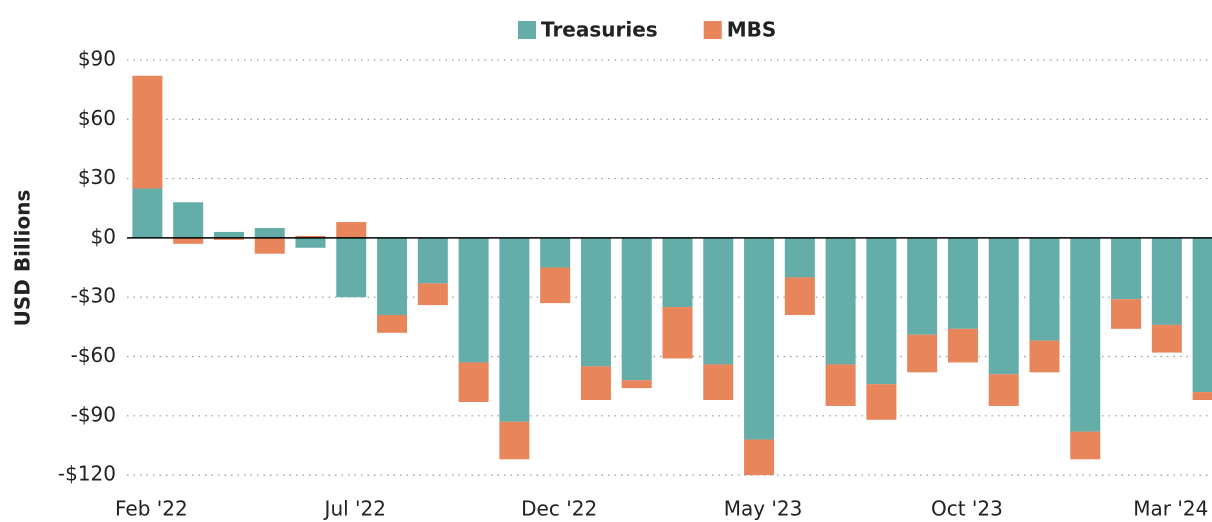 The width and height of the screenshot is (1212, 522). What do you see at coordinates (97, 58) in the screenshot?
I see `y-tick-label: $90` at bounding box center [97, 58].